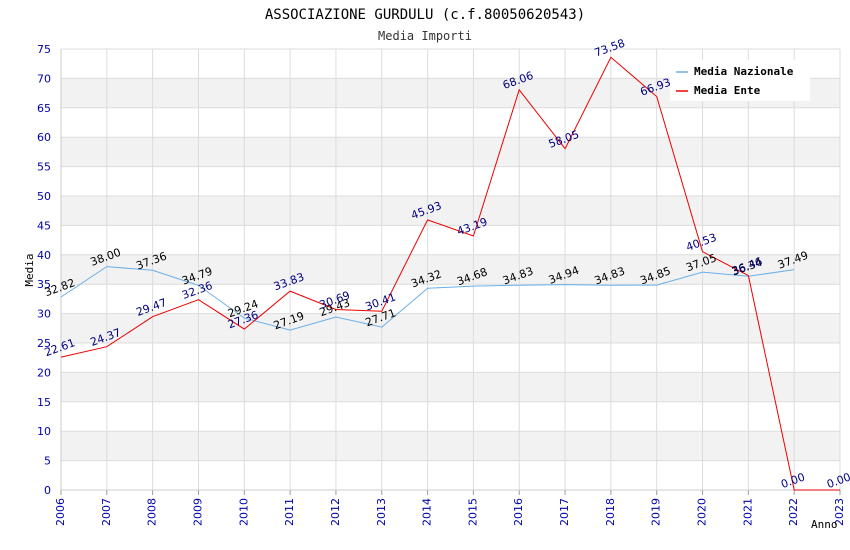  What do you see at coordinates (47, 461) in the screenshot?
I see `y-tick-label: 5` at bounding box center [47, 461].